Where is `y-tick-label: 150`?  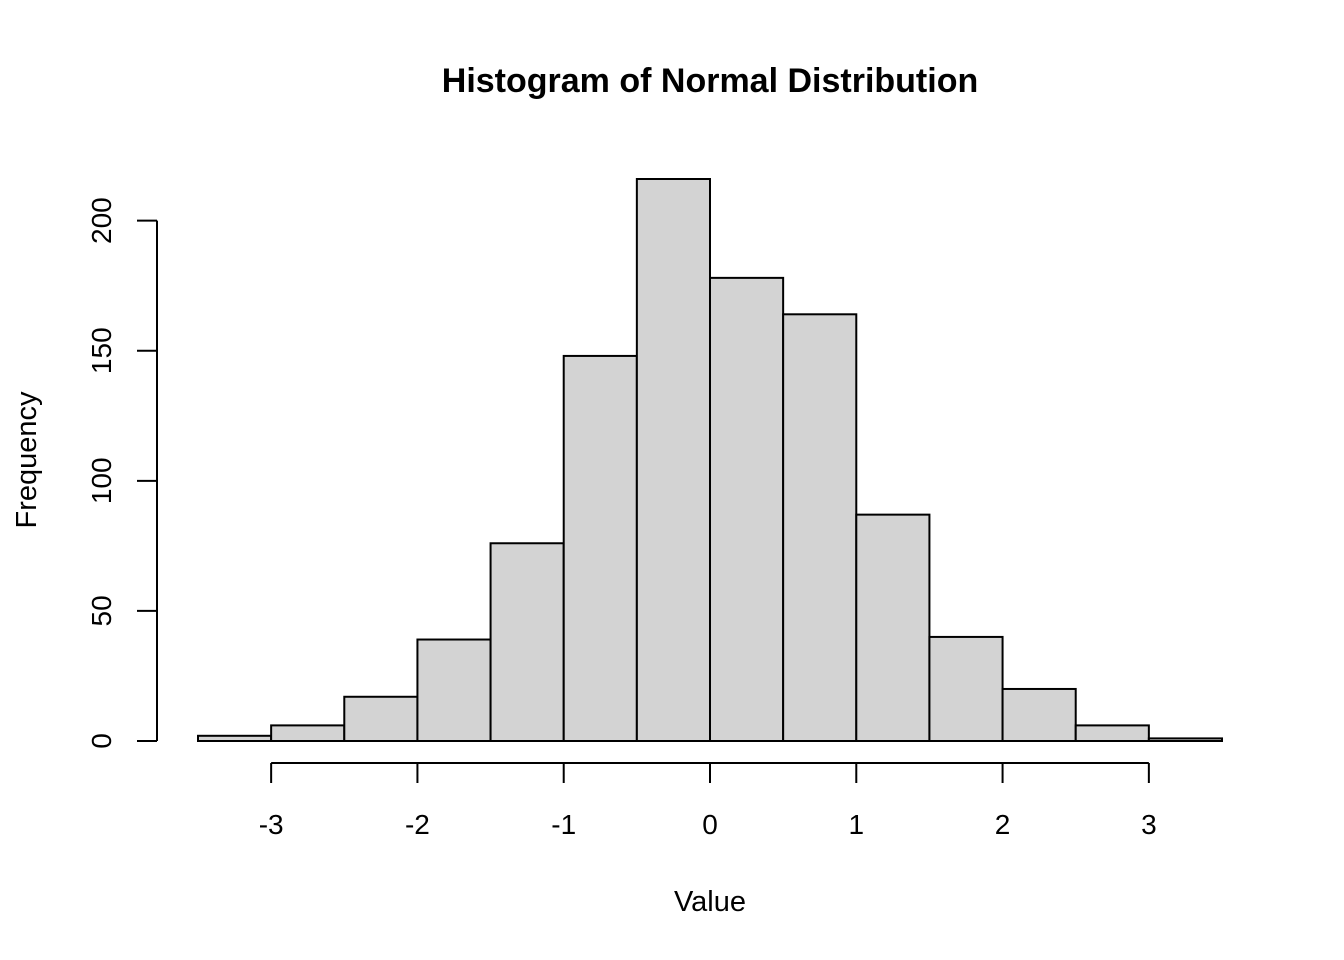
y-tick-label: 150 is located at coordinates (101, 350).